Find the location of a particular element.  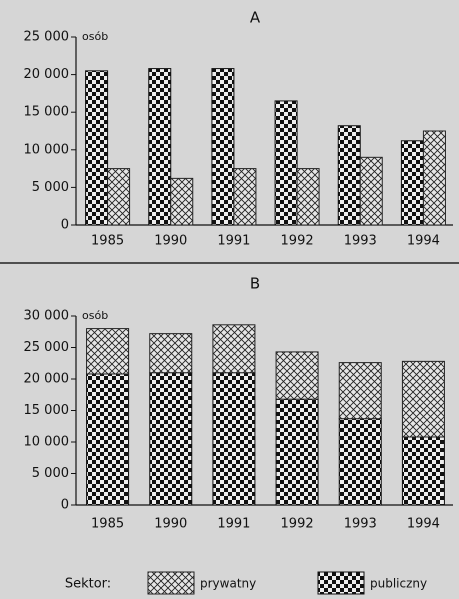

legend-label: prywatny is located at coordinates (228, 584).